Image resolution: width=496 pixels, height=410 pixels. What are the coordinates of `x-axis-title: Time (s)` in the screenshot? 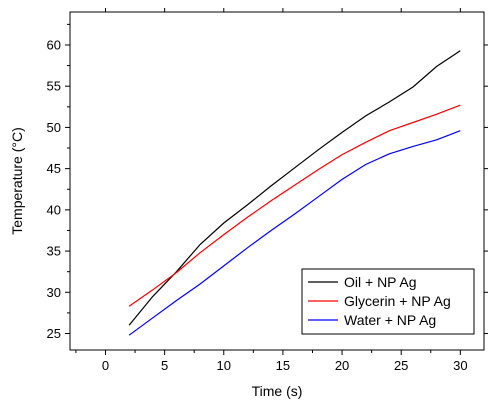 It's located at (277, 391).